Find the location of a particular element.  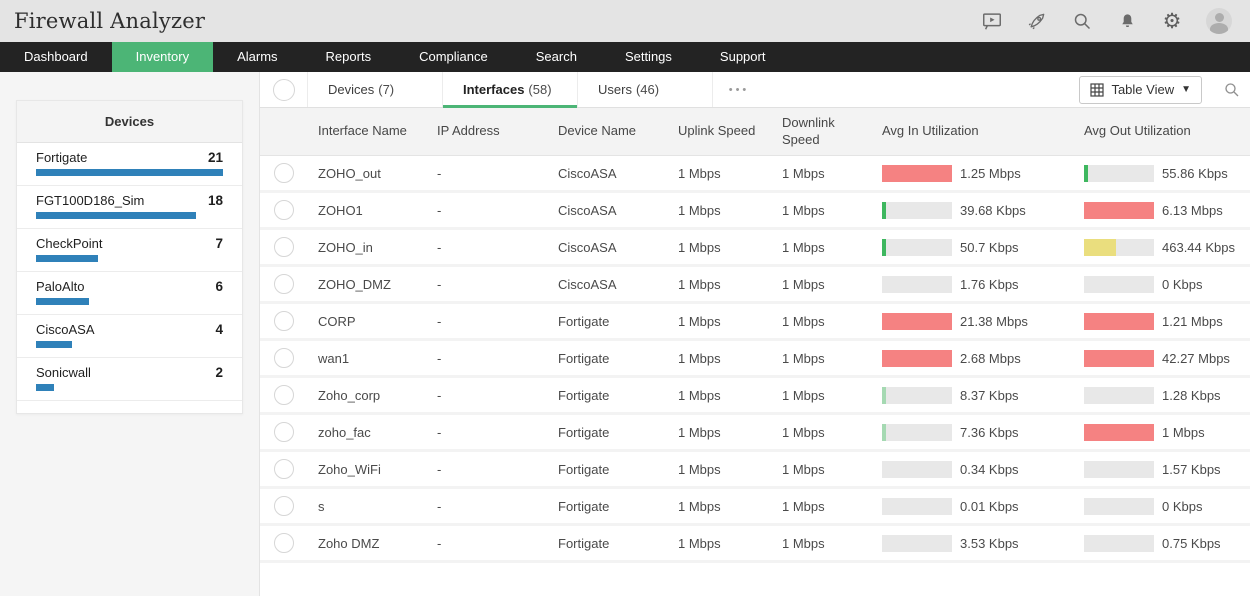

cell-interface-name: wan1 is located at coordinates (334, 358).